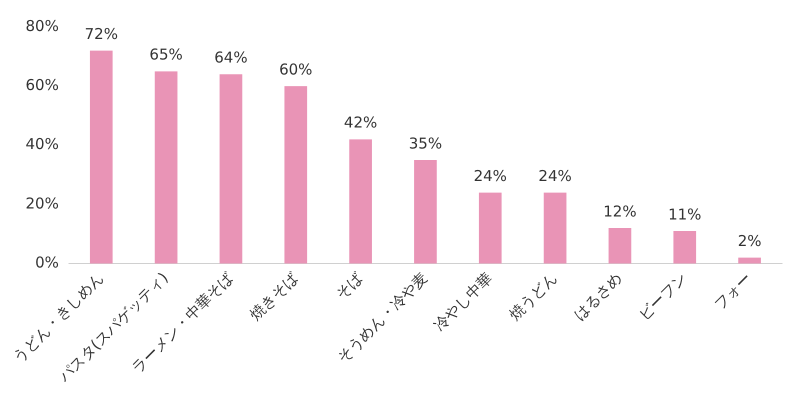 The image size is (800, 400). What do you see at coordinates (425, 143) in the screenshot?
I see `data-label: 35%` at bounding box center [425, 143].